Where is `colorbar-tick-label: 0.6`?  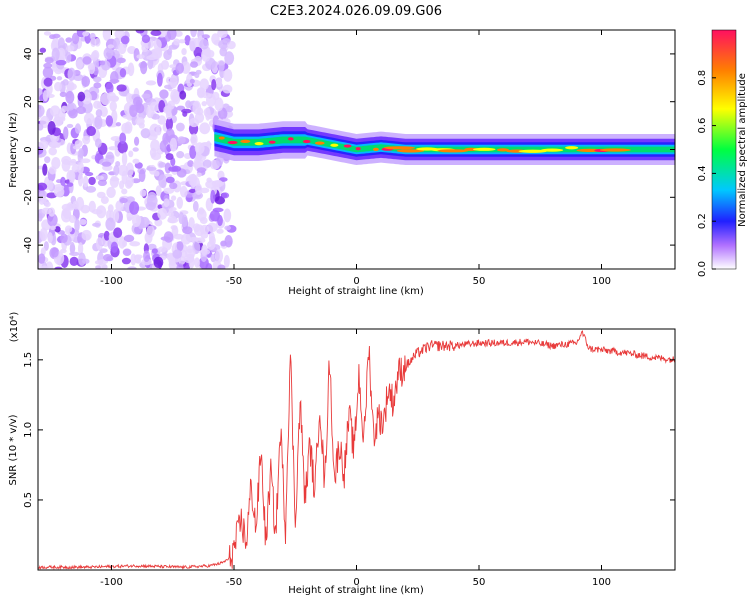
colorbar-tick-label: 0.6 is located at coordinates (702, 126).